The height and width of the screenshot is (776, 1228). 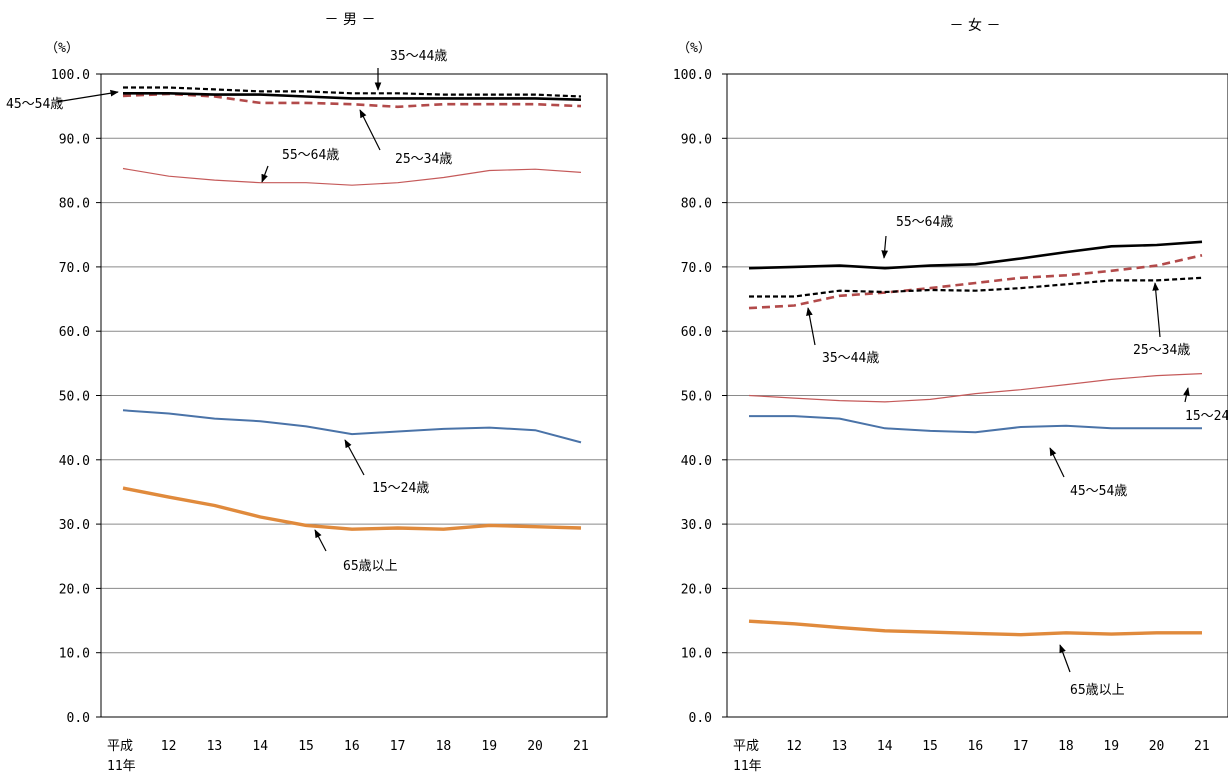 What do you see at coordinates (975, 25) in the screenshot?
I see `chart-title: － 女 －` at bounding box center [975, 25].